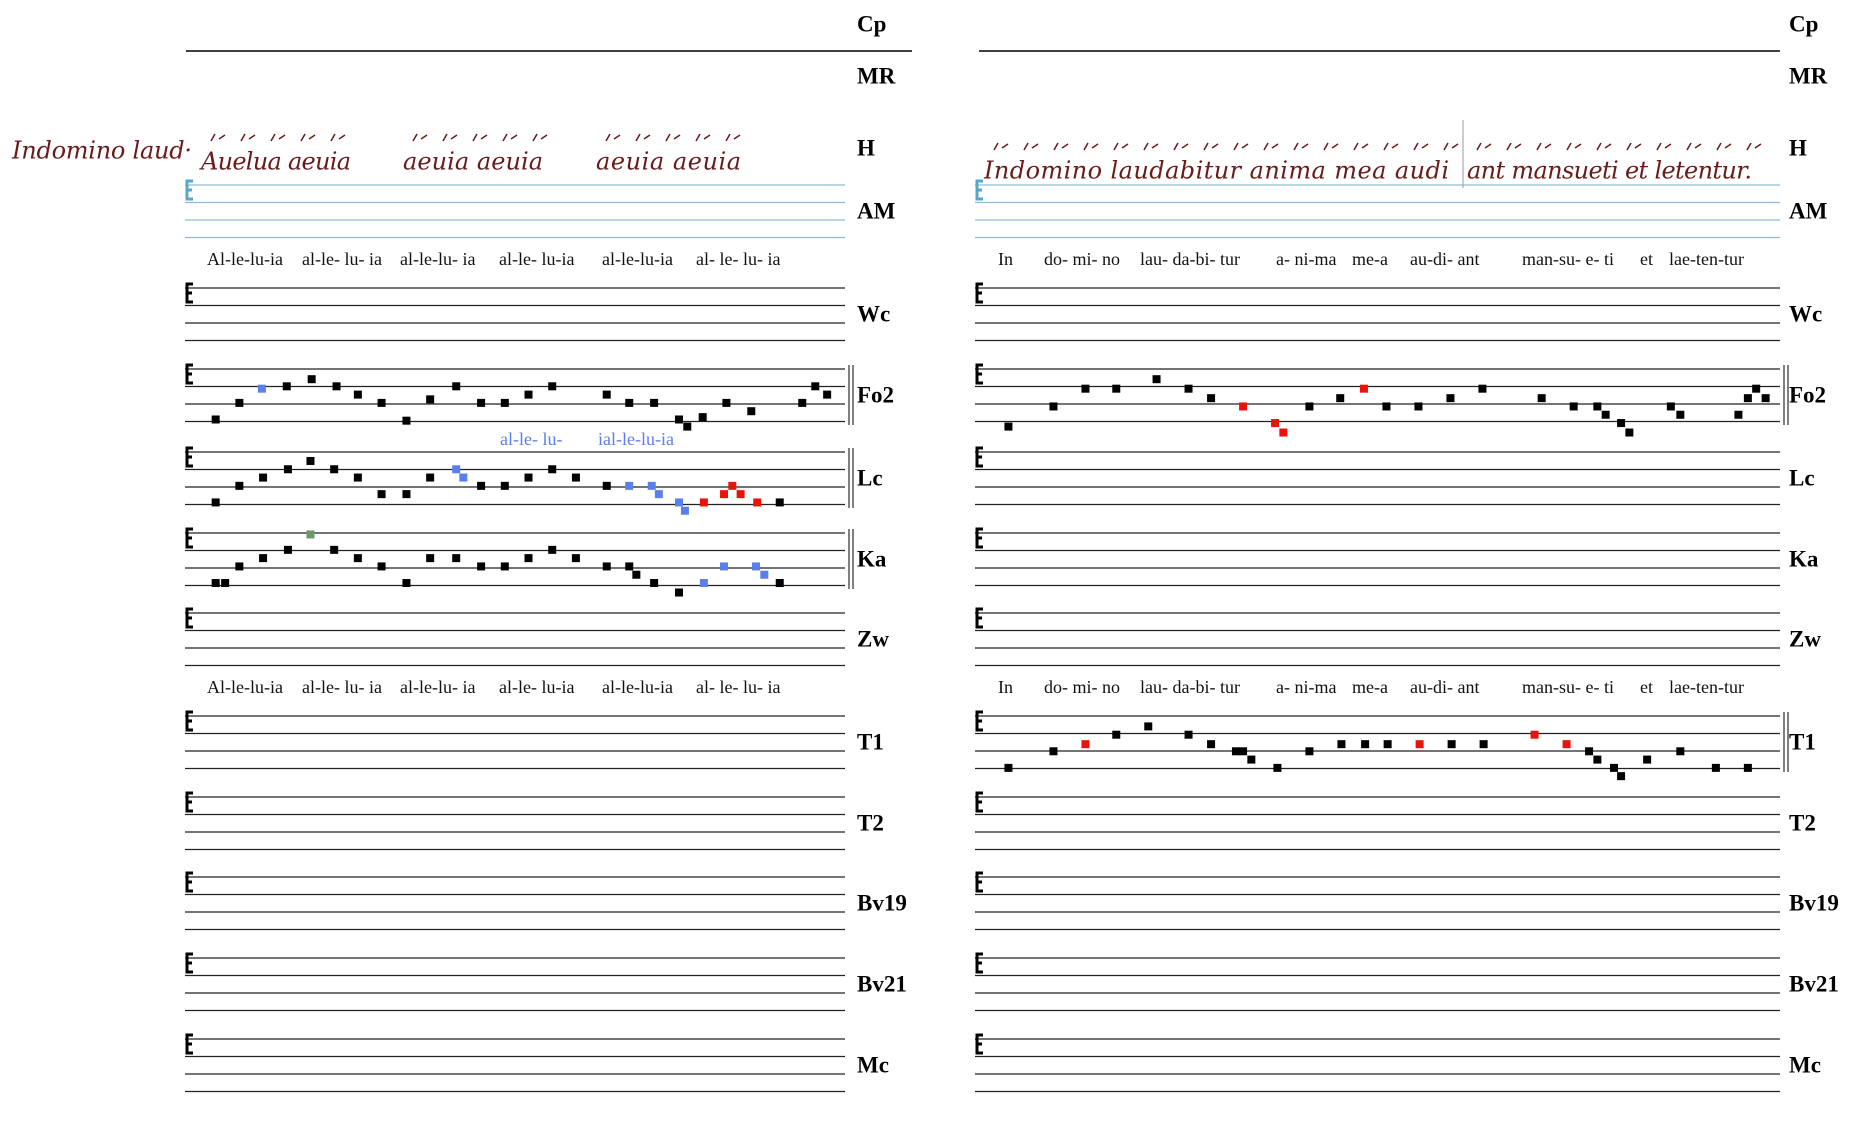  What do you see at coordinates (275, 162) in the screenshot?
I see `manuscript-text: Auelua aeuia` at bounding box center [275, 162].